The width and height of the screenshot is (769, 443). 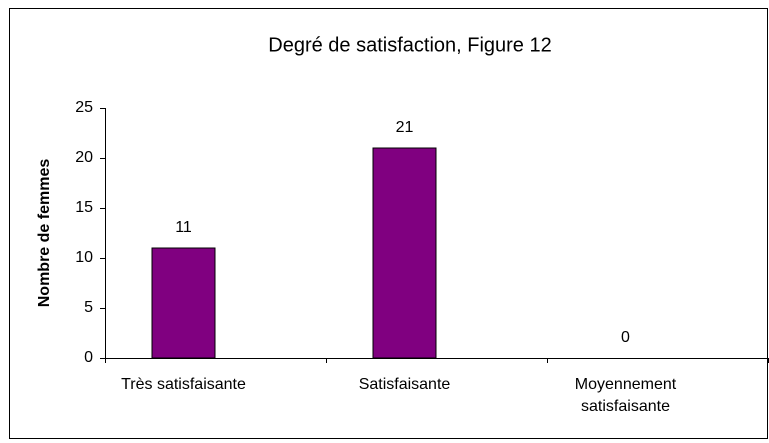 I want to click on y-tick-label: 5, so click(x=88, y=307).